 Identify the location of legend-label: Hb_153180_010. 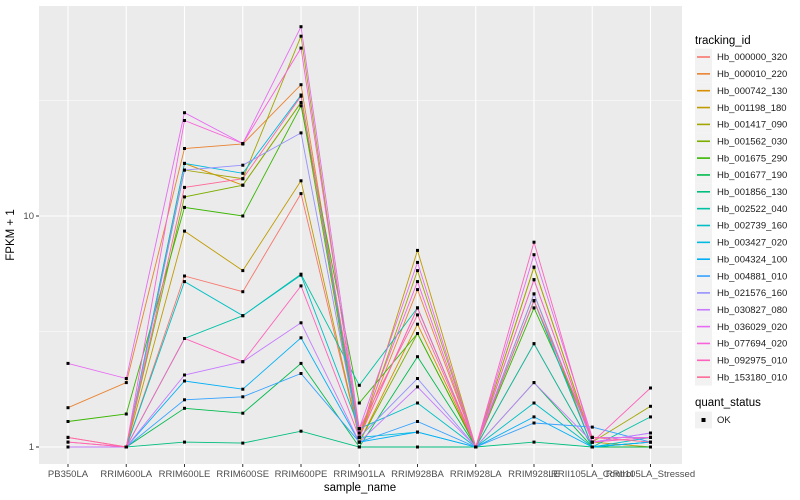
(752, 377).